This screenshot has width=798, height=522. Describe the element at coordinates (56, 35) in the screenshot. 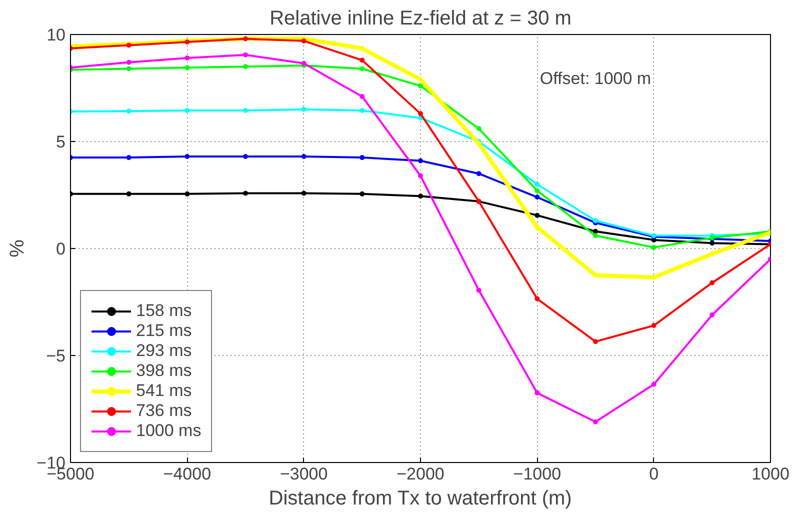

I see `y-tick-label: 10` at that location.